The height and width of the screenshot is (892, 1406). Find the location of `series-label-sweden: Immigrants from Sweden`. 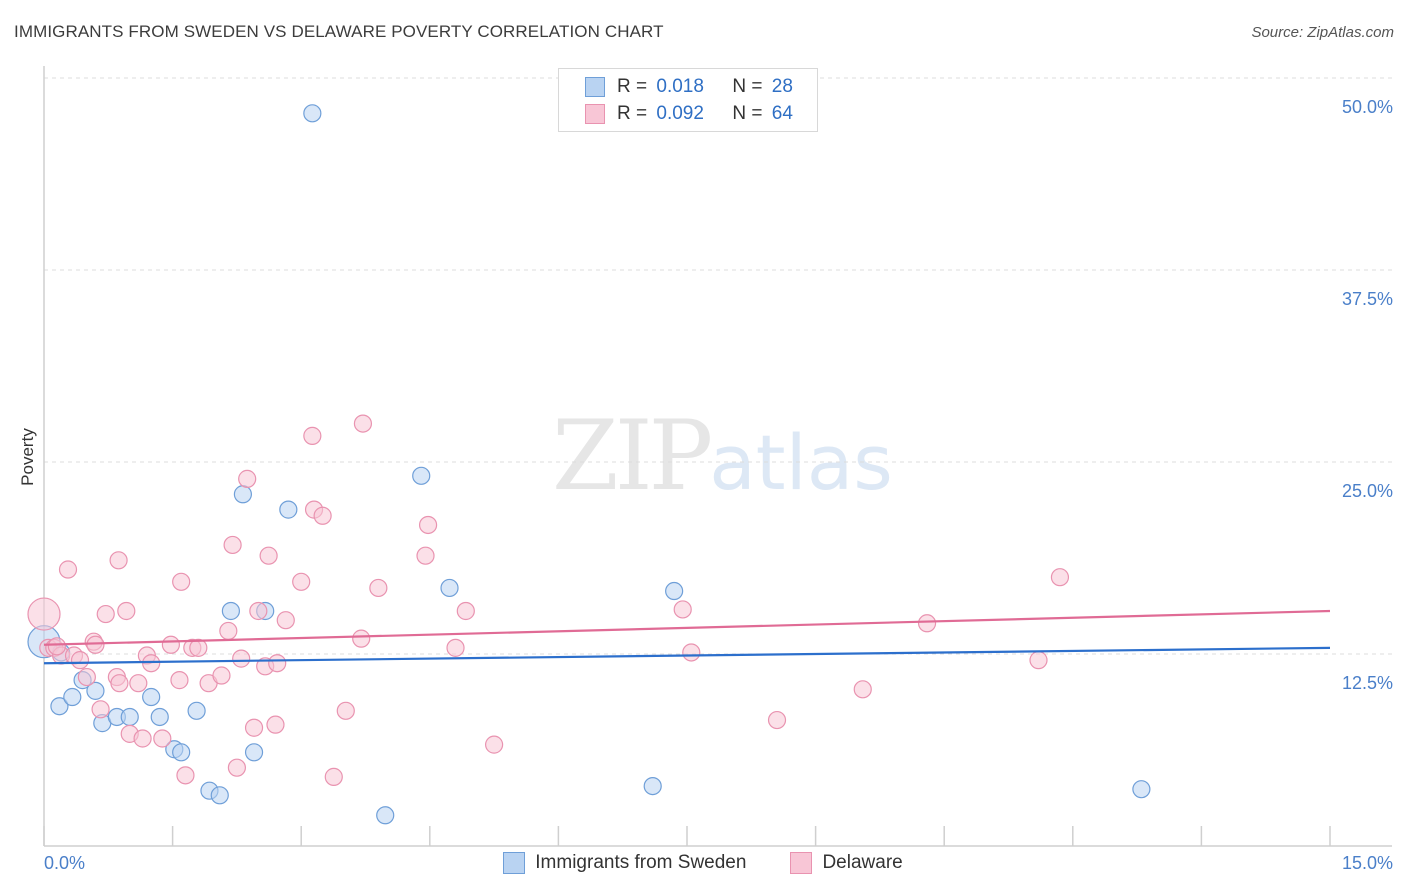

series-label-sweden: Immigrants from Sweden is located at coordinates (641, 862).